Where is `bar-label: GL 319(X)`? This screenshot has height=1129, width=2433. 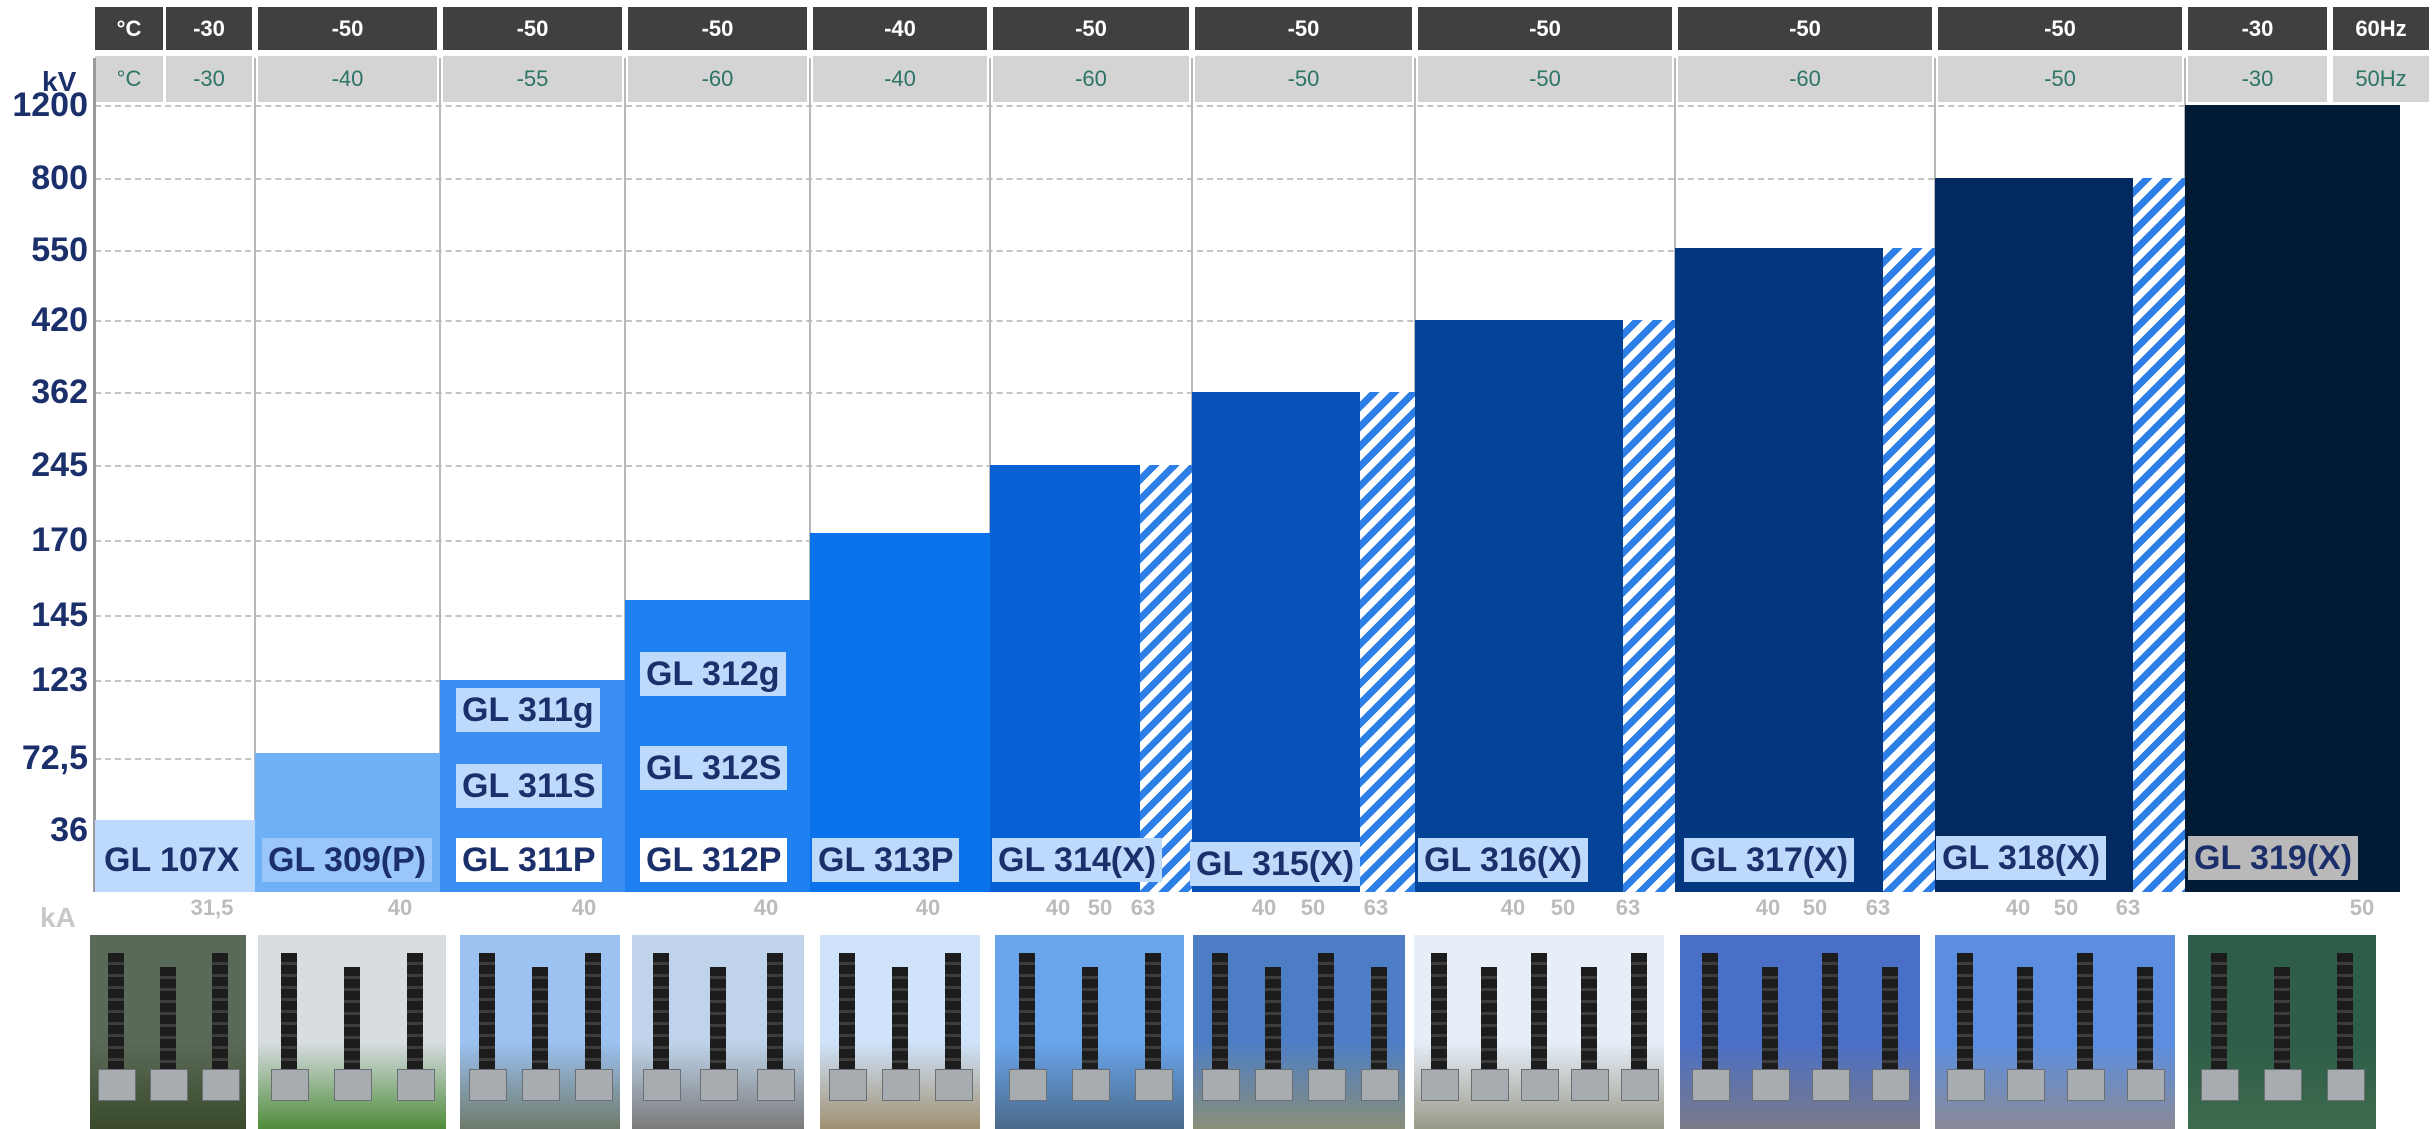
bar-label: GL 319(X) is located at coordinates (2273, 858).